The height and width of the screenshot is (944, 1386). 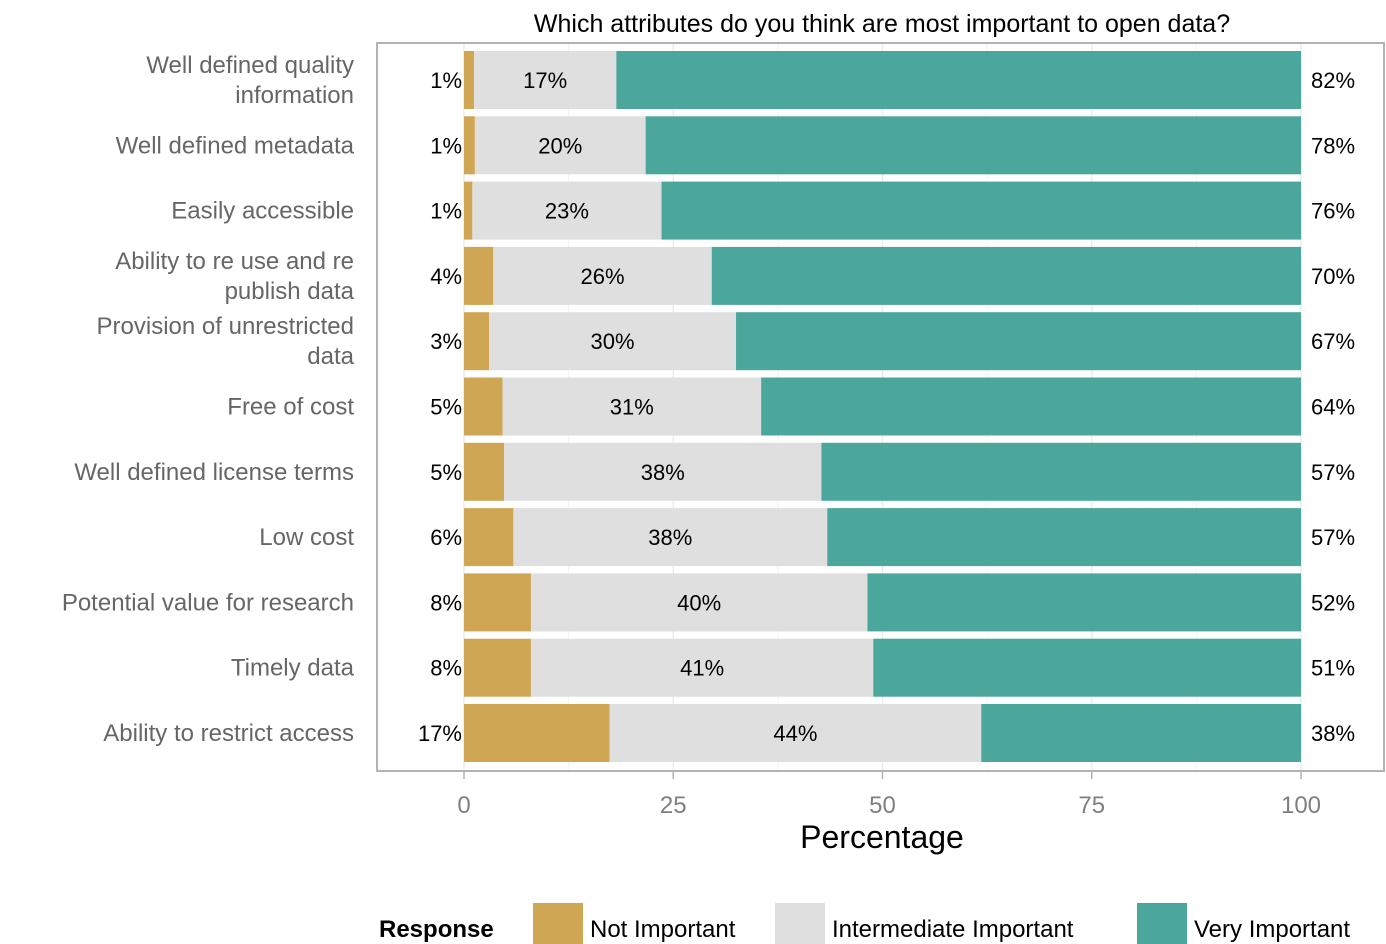 What do you see at coordinates (250, 65) in the screenshot?
I see `category-label: Well defined quality` at bounding box center [250, 65].